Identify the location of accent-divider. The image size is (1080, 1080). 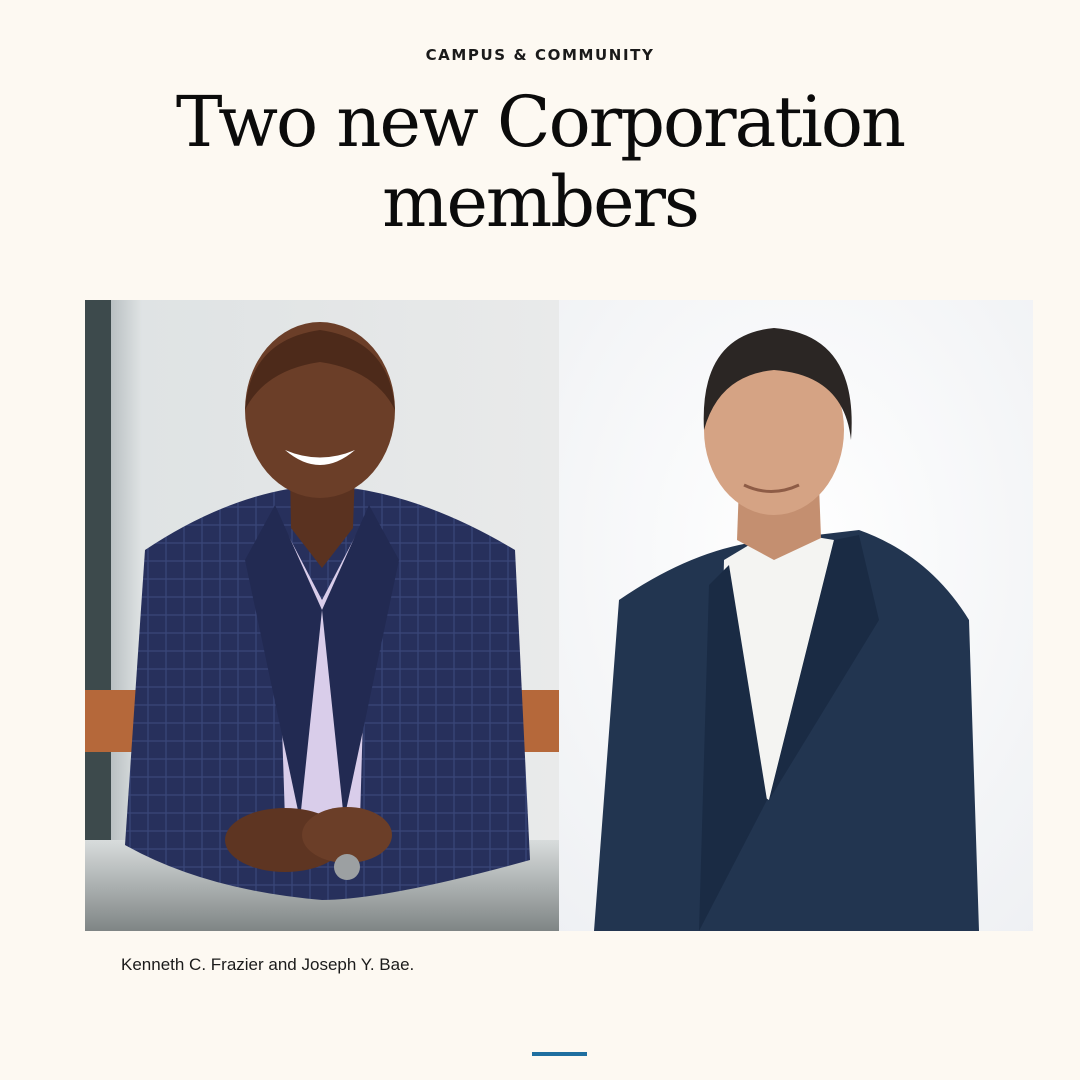
(559, 1054).